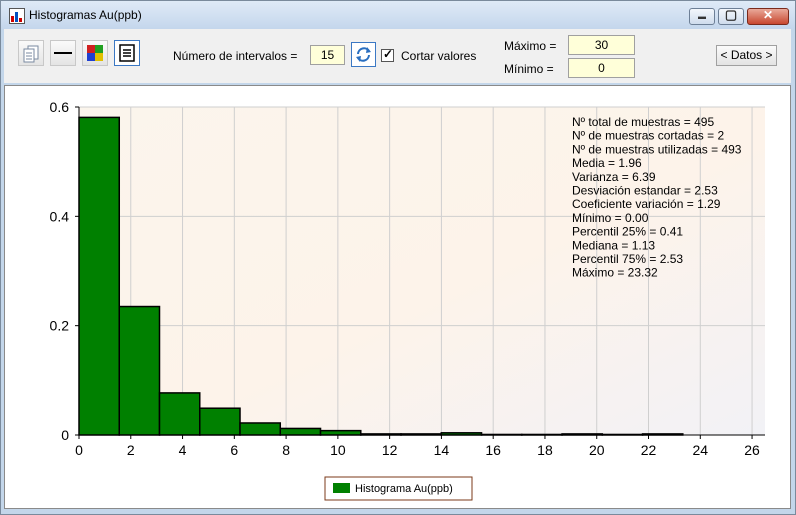  I want to click on intervals-input: 15, so click(327, 55).